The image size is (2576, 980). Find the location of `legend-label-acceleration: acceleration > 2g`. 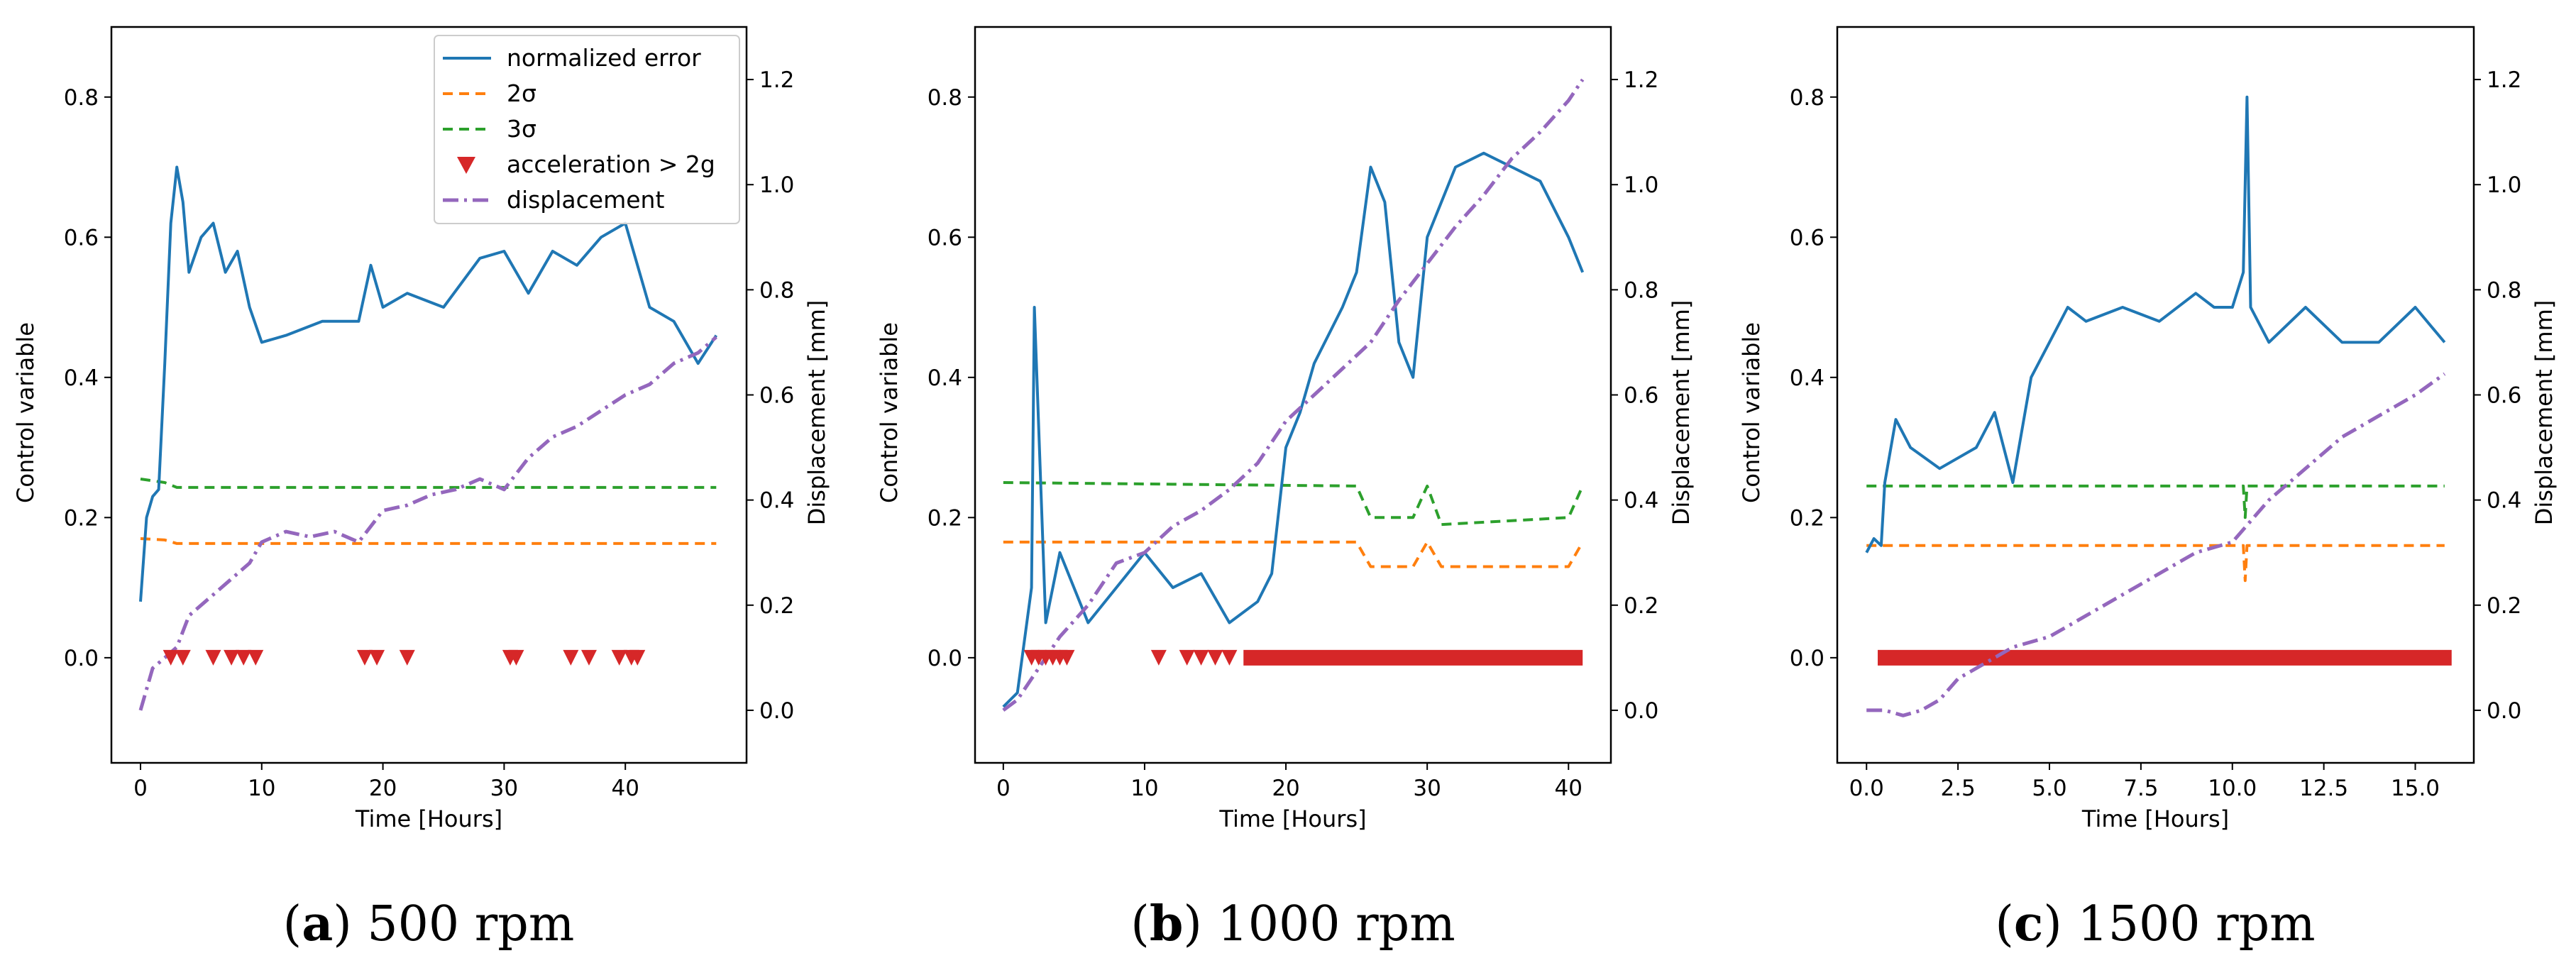

legend-label-acceleration: acceleration > 2g is located at coordinates (611, 164).